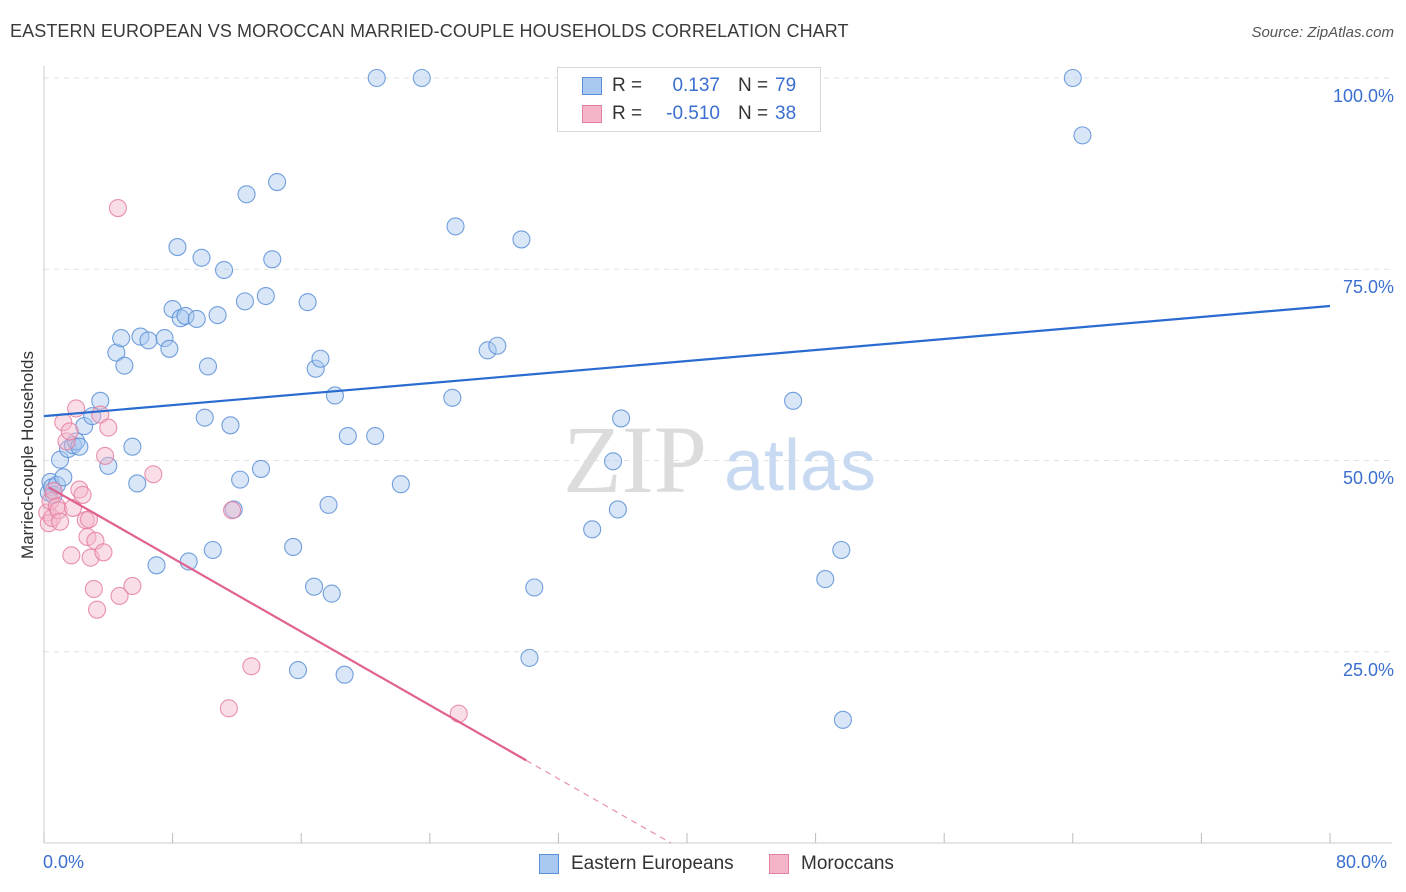  What do you see at coordinates (753, 113) in the screenshot?
I see `legend-n-label: N =` at bounding box center [753, 113].